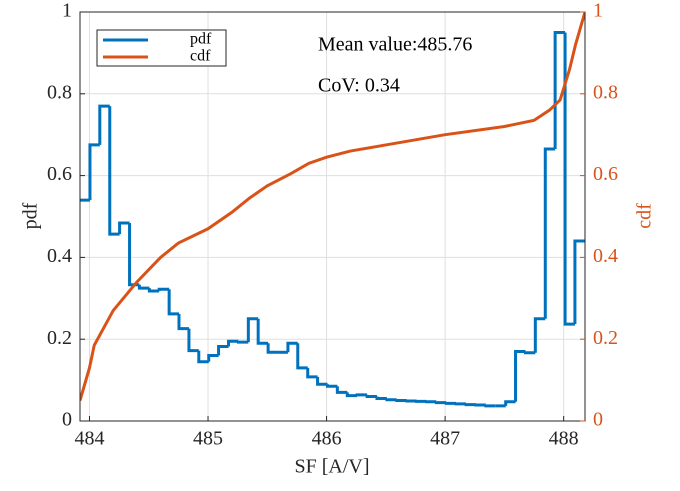 Image resolution: width=680 pixels, height=491 pixels. Describe the element at coordinates (67, 11) in the screenshot. I see `y-tick-label: 1` at that location.